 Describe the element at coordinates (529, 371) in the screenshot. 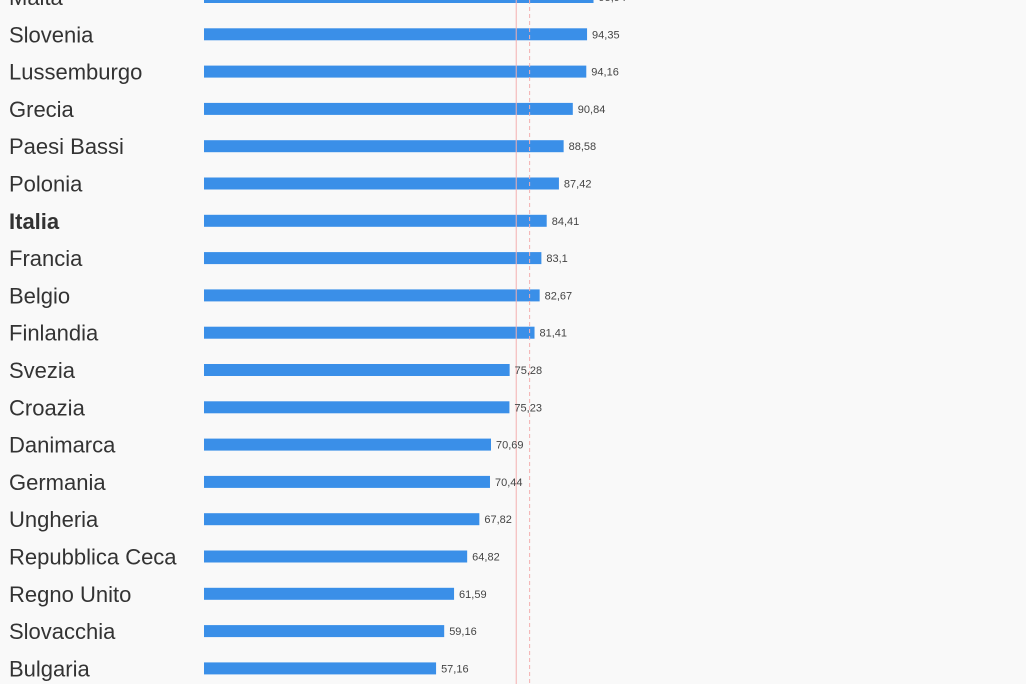

I see `value-label-svezia: 75,28` at that location.